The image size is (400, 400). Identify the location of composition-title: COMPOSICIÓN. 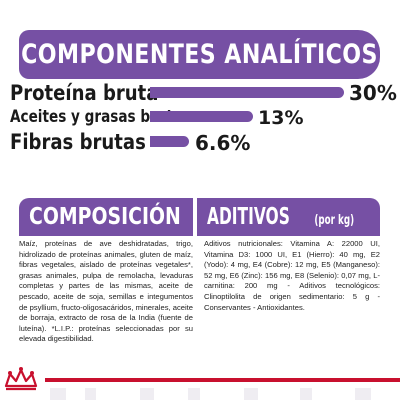
(105, 217).